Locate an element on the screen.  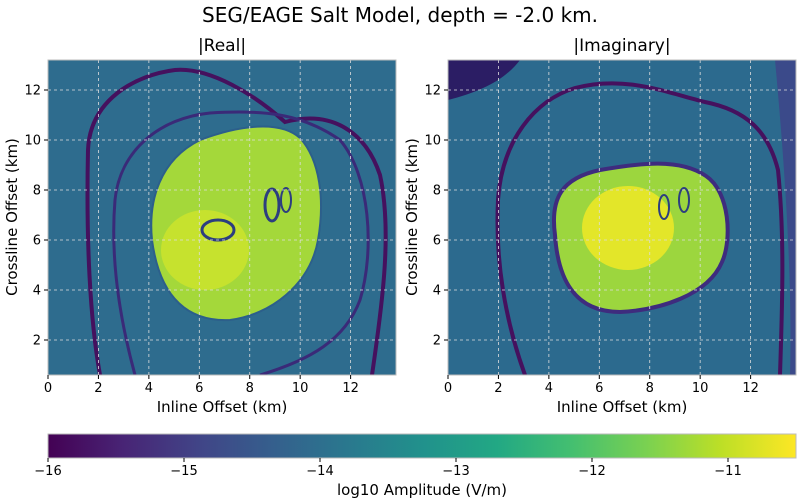
panel-real-xtick-label: 4 is located at coordinates (149, 388).